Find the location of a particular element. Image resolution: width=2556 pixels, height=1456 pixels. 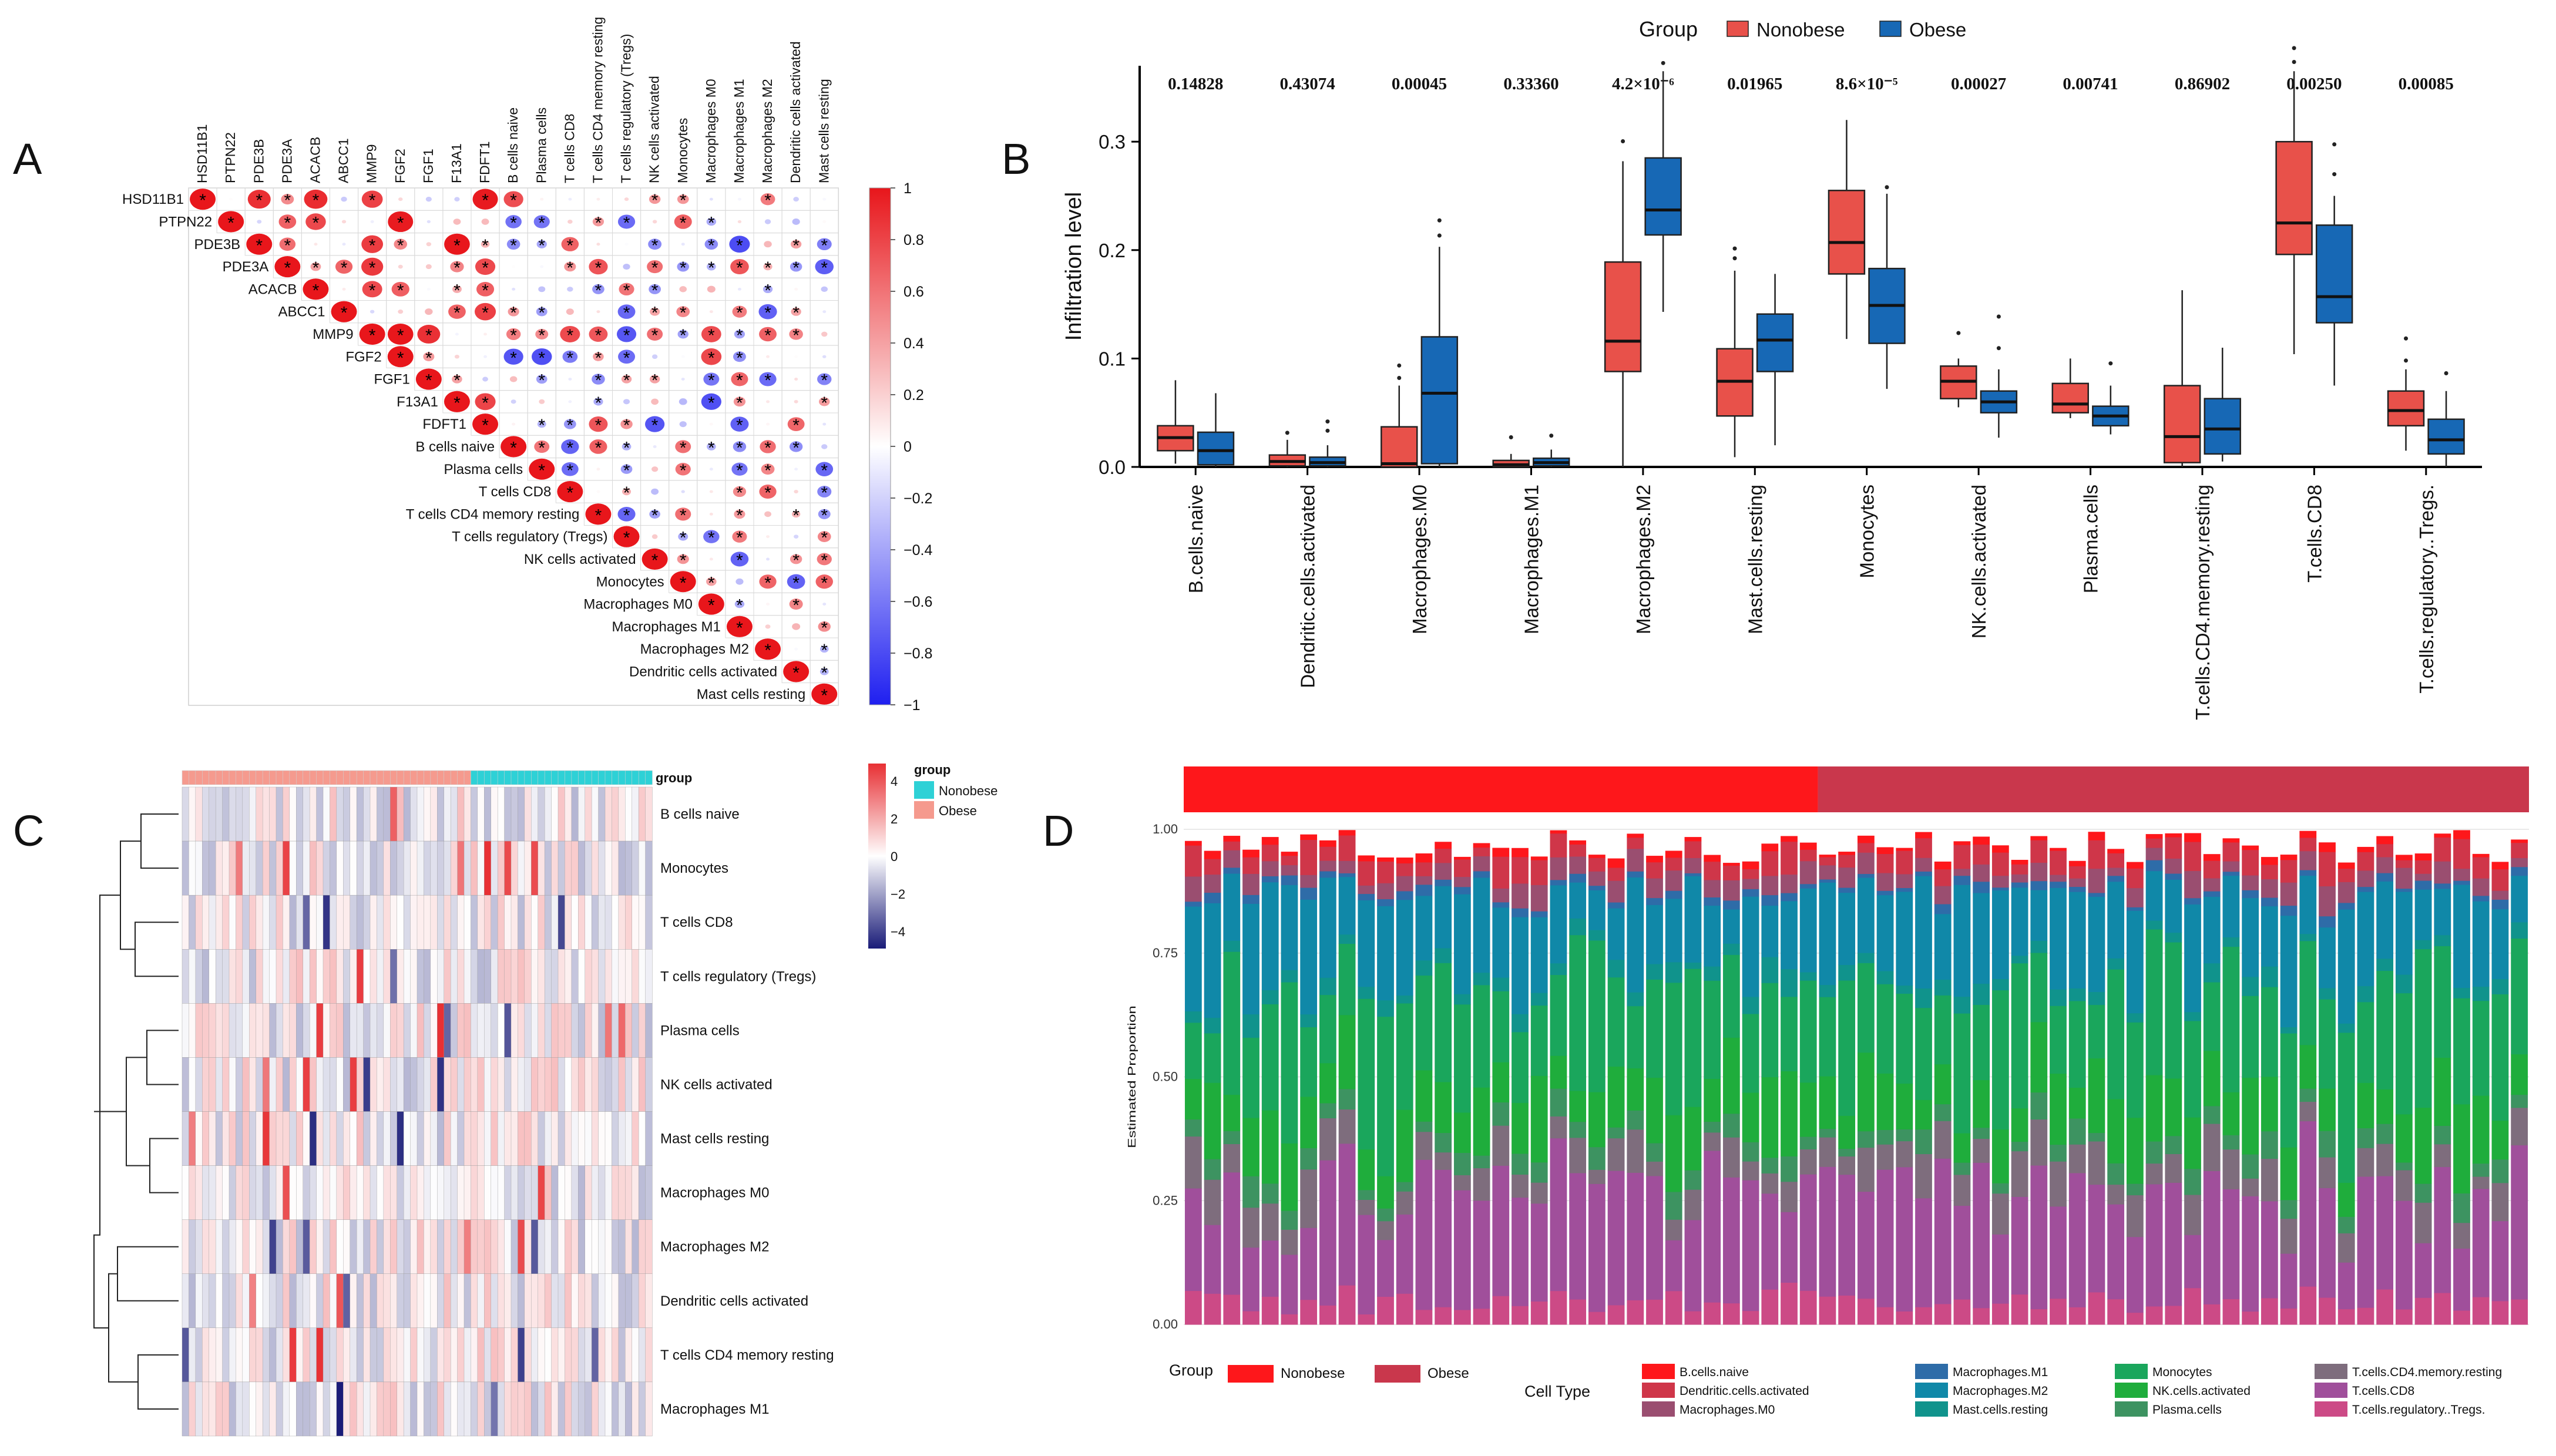

p-value-label: 0.00085 is located at coordinates (2427, 84).